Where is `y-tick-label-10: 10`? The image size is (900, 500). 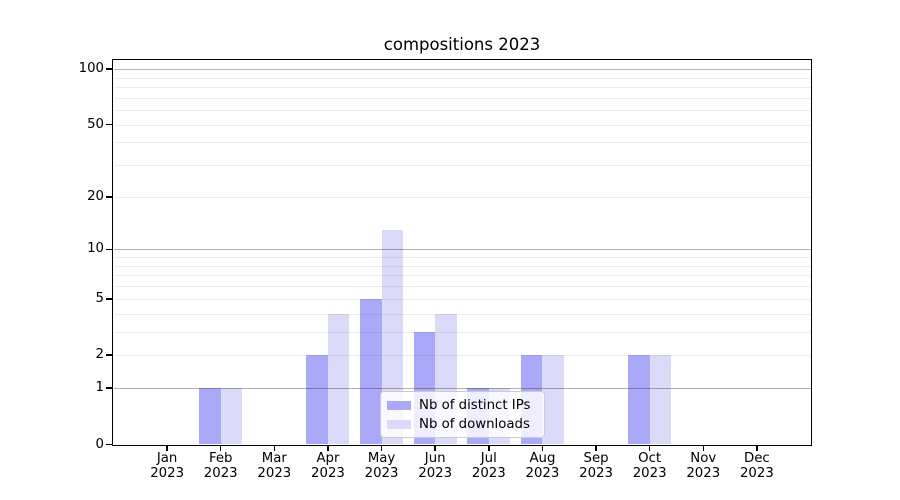
y-tick-label-10: 10 is located at coordinates (95, 249).